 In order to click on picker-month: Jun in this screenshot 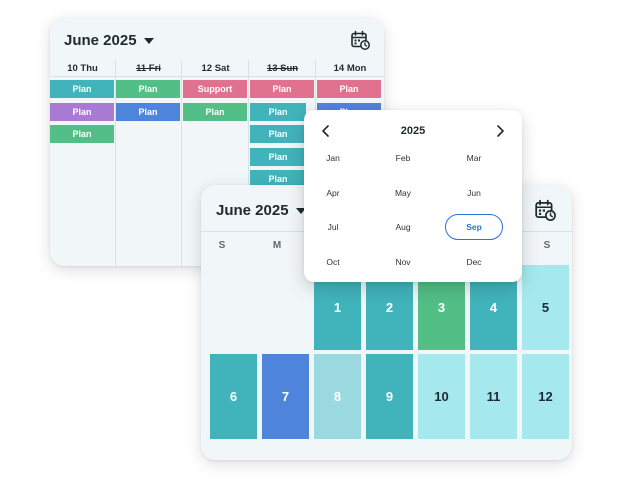, I will do `click(474, 193)`.